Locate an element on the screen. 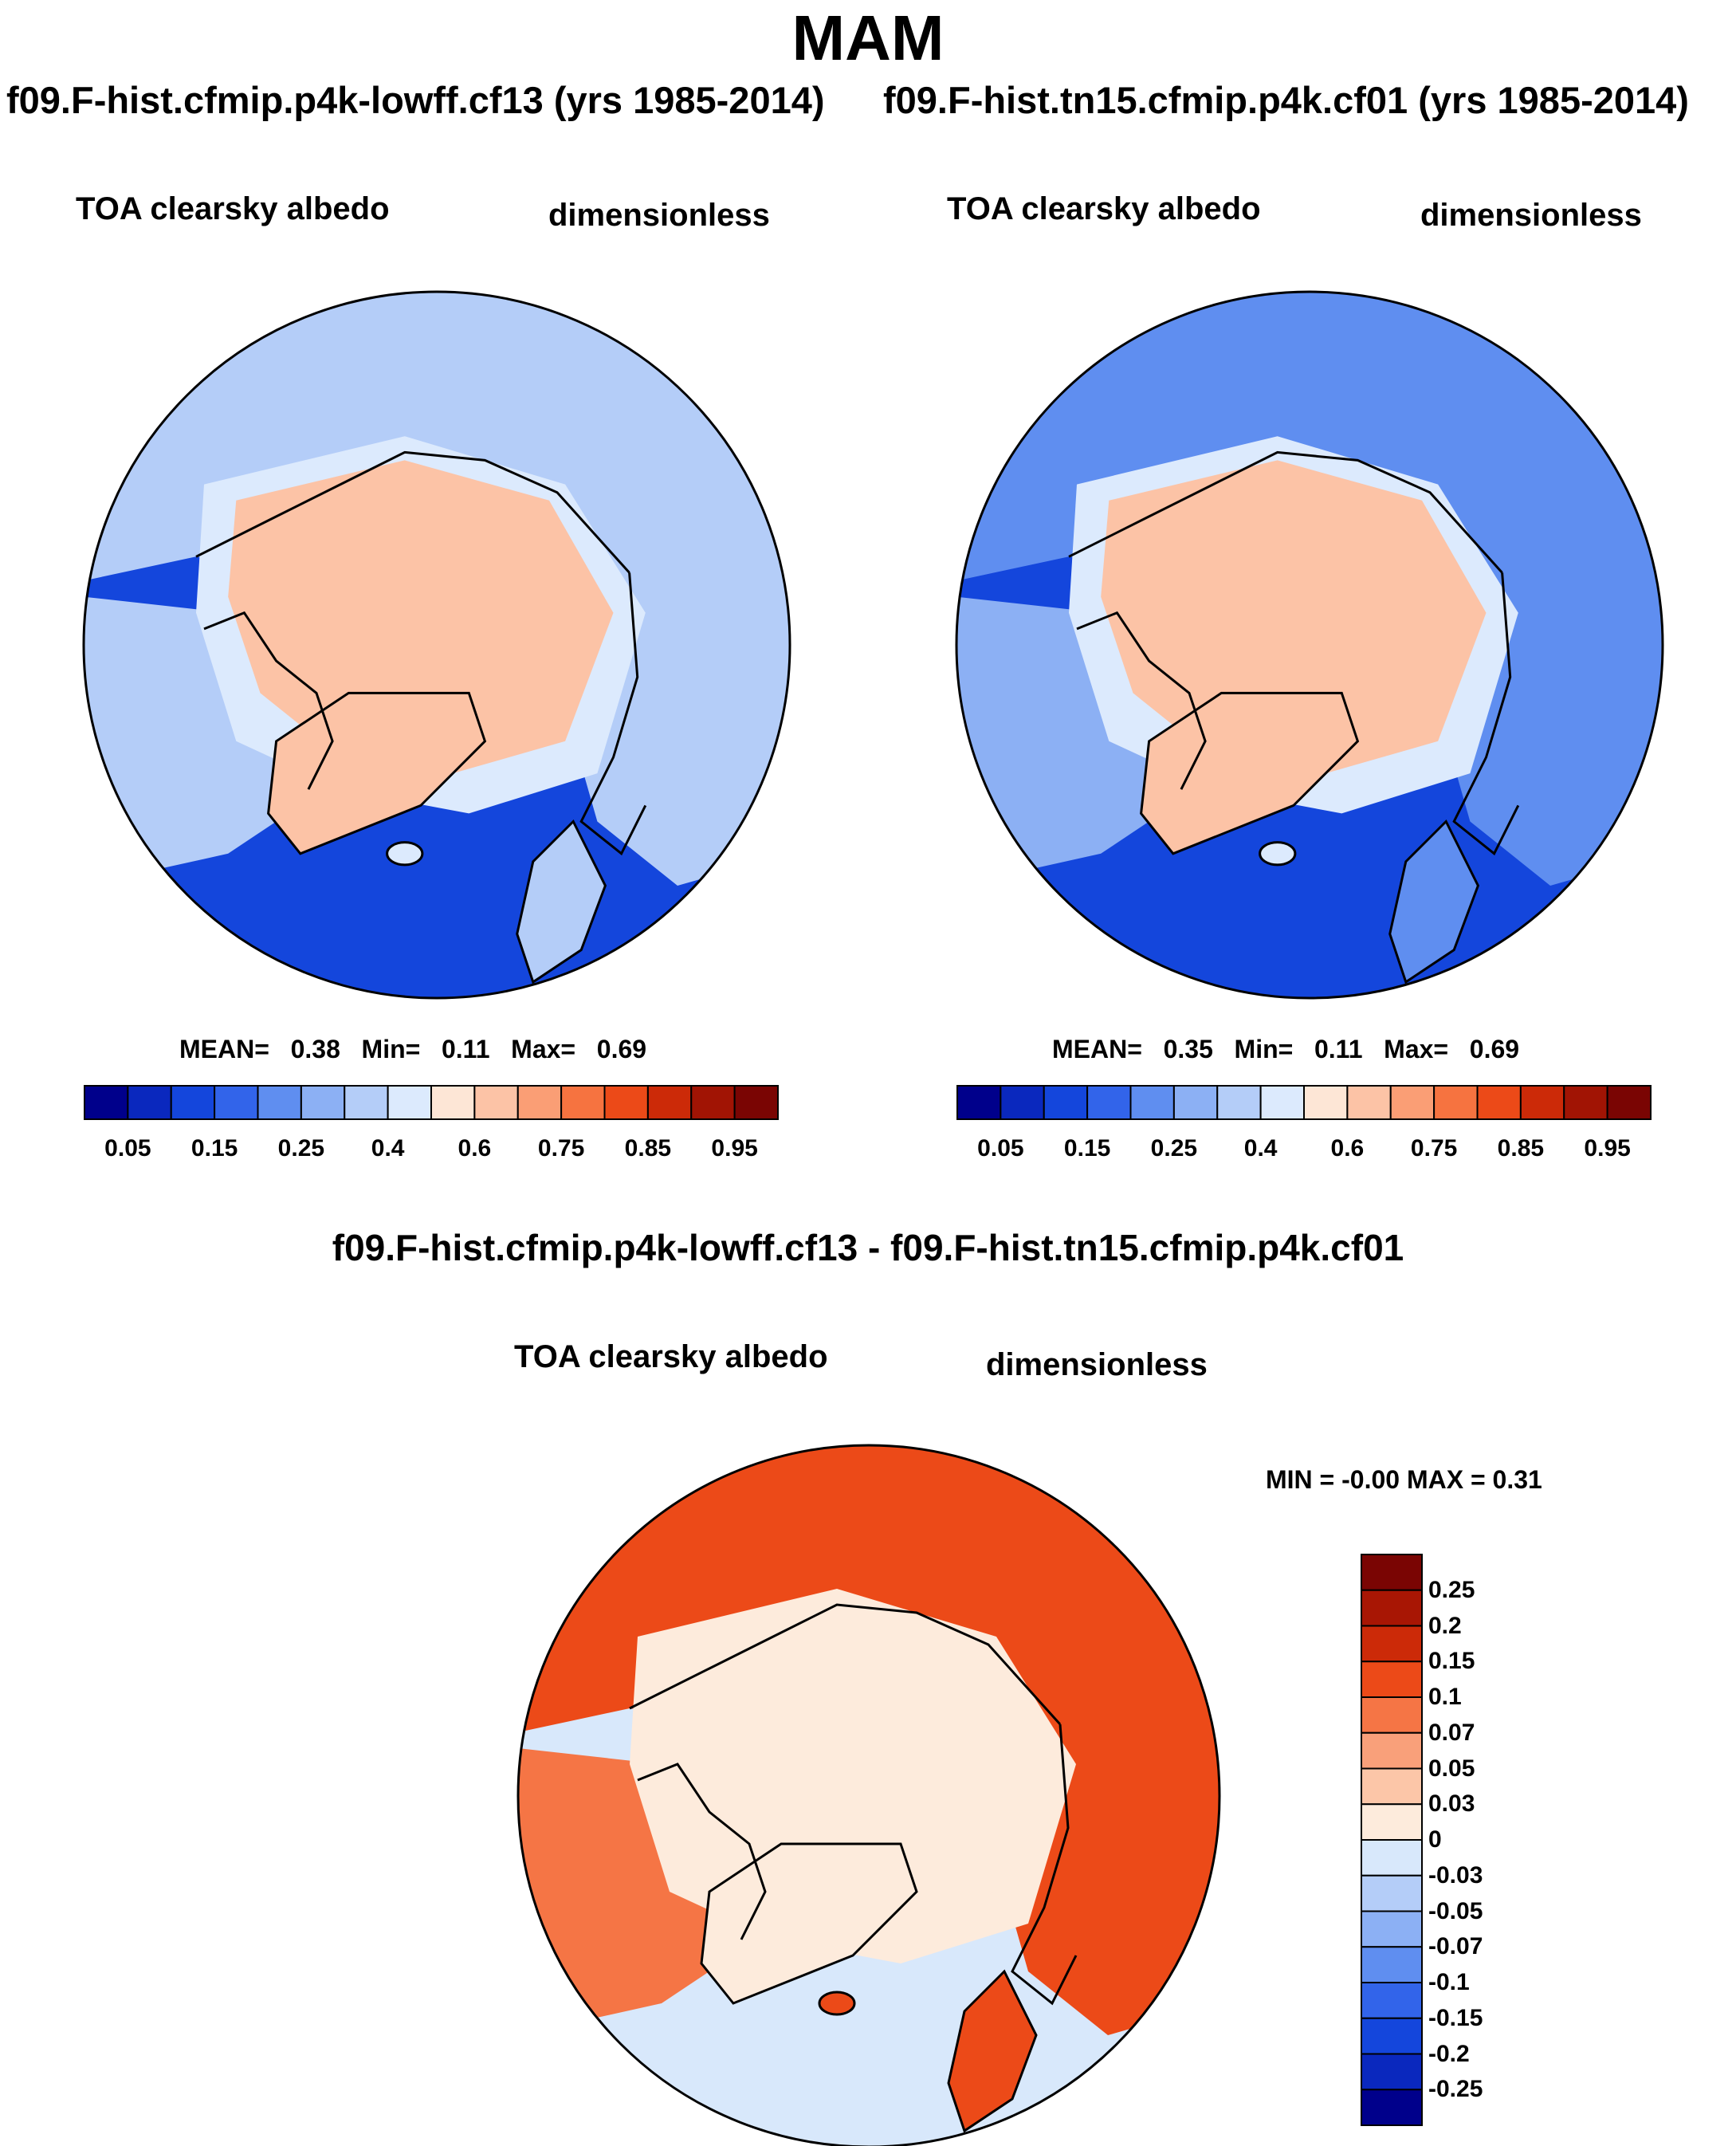  panel1-min-label: Min= is located at coordinates (391, 1049).